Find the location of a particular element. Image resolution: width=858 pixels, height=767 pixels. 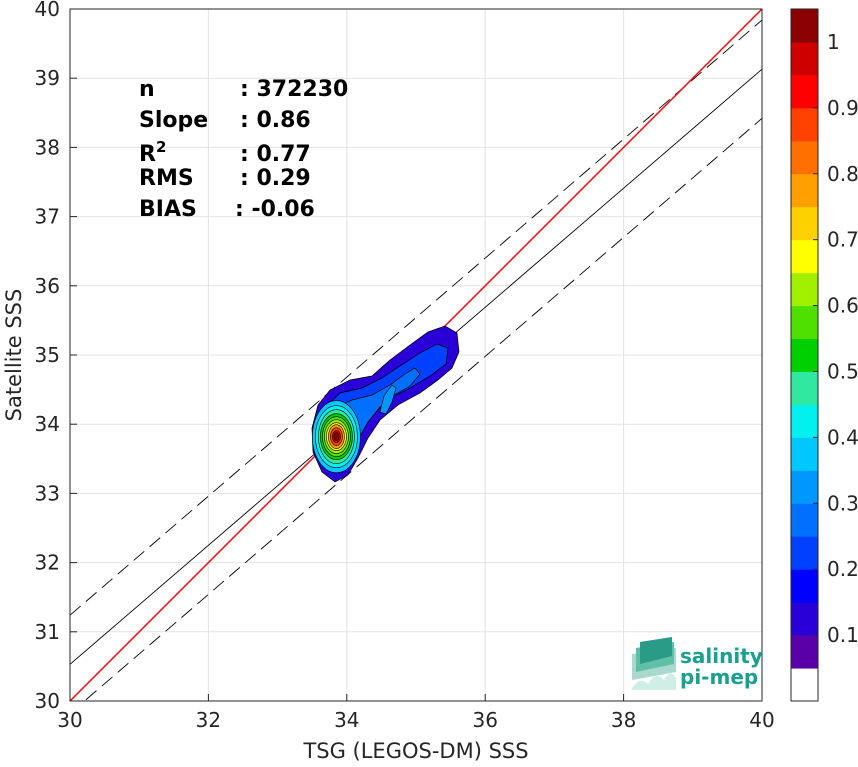

stat-label: Slope is located at coordinates (173, 120).